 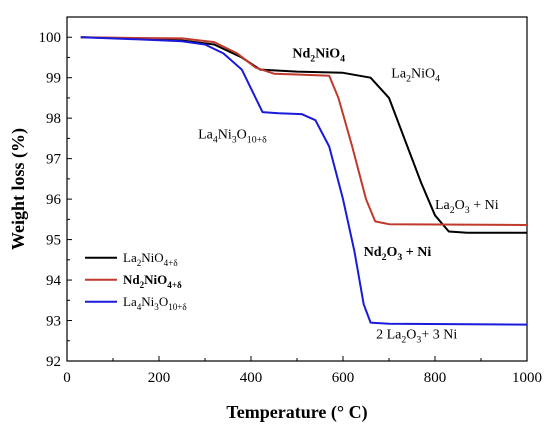 What do you see at coordinates (251, 378) in the screenshot?
I see `x-tick-label: 400` at bounding box center [251, 378].